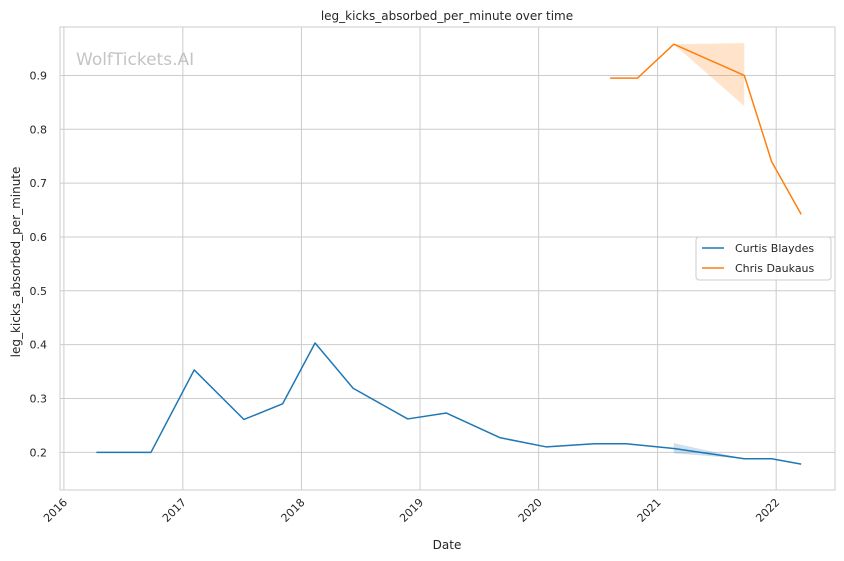  Describe the element at coordinates (39, 291) in the screenshot. I see `y-tick-label: 0.5` at that location.